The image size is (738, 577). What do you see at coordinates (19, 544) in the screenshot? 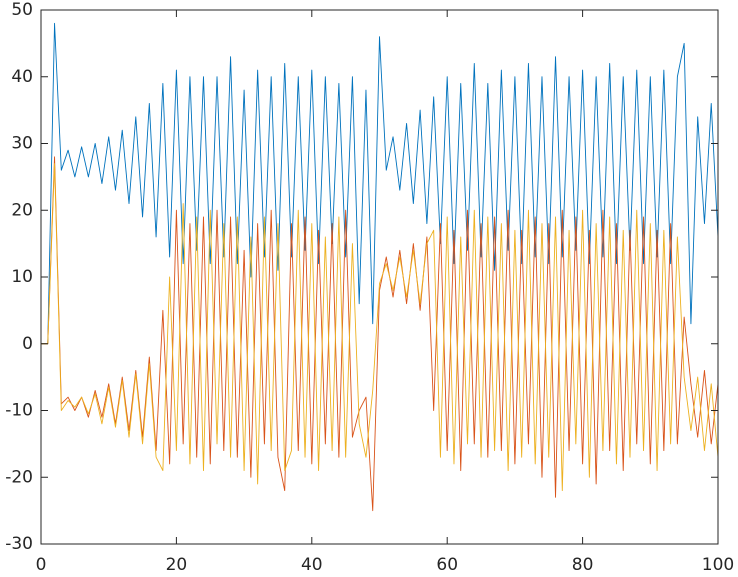
I see `y-tick-label: -30` at bounding box center [19, 544].